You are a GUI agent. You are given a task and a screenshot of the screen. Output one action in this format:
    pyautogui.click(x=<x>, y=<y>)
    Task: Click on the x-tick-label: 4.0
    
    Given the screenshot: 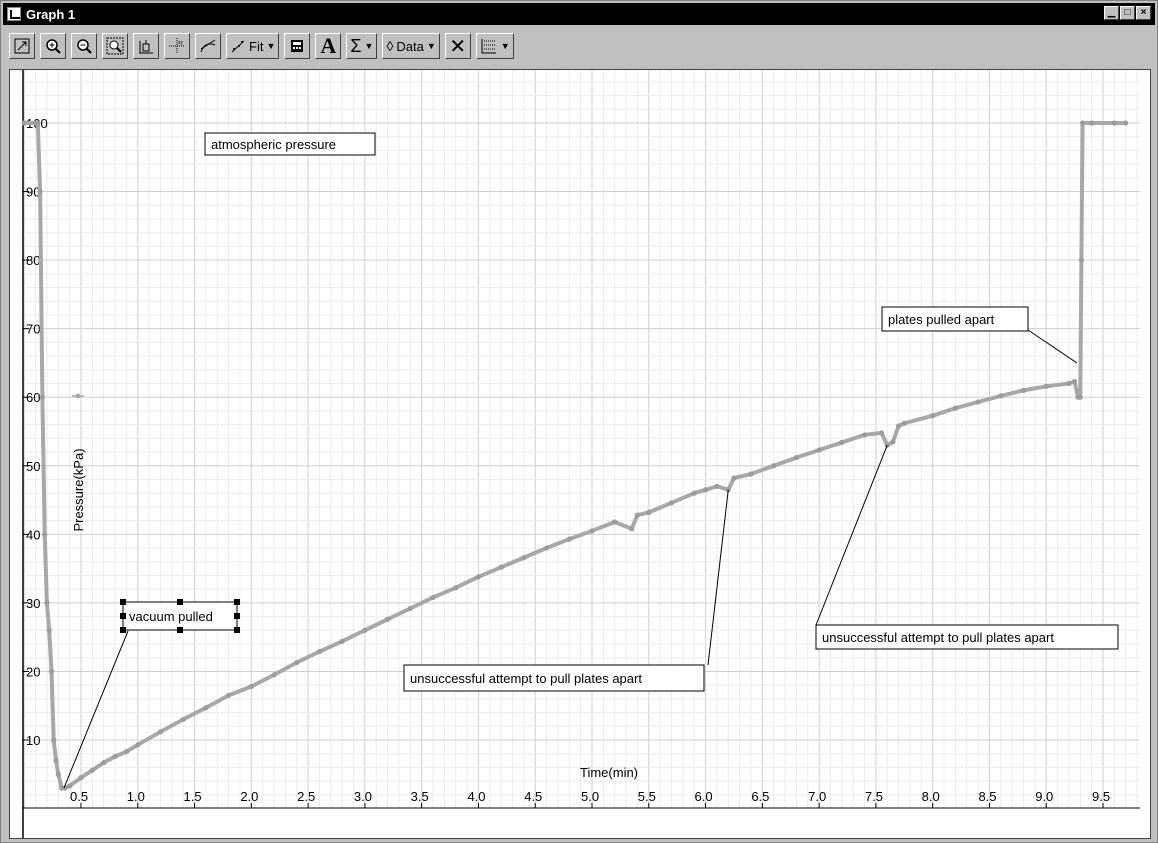 What is the action you would take?
    pyautogui.click(x=476, y=796)
    